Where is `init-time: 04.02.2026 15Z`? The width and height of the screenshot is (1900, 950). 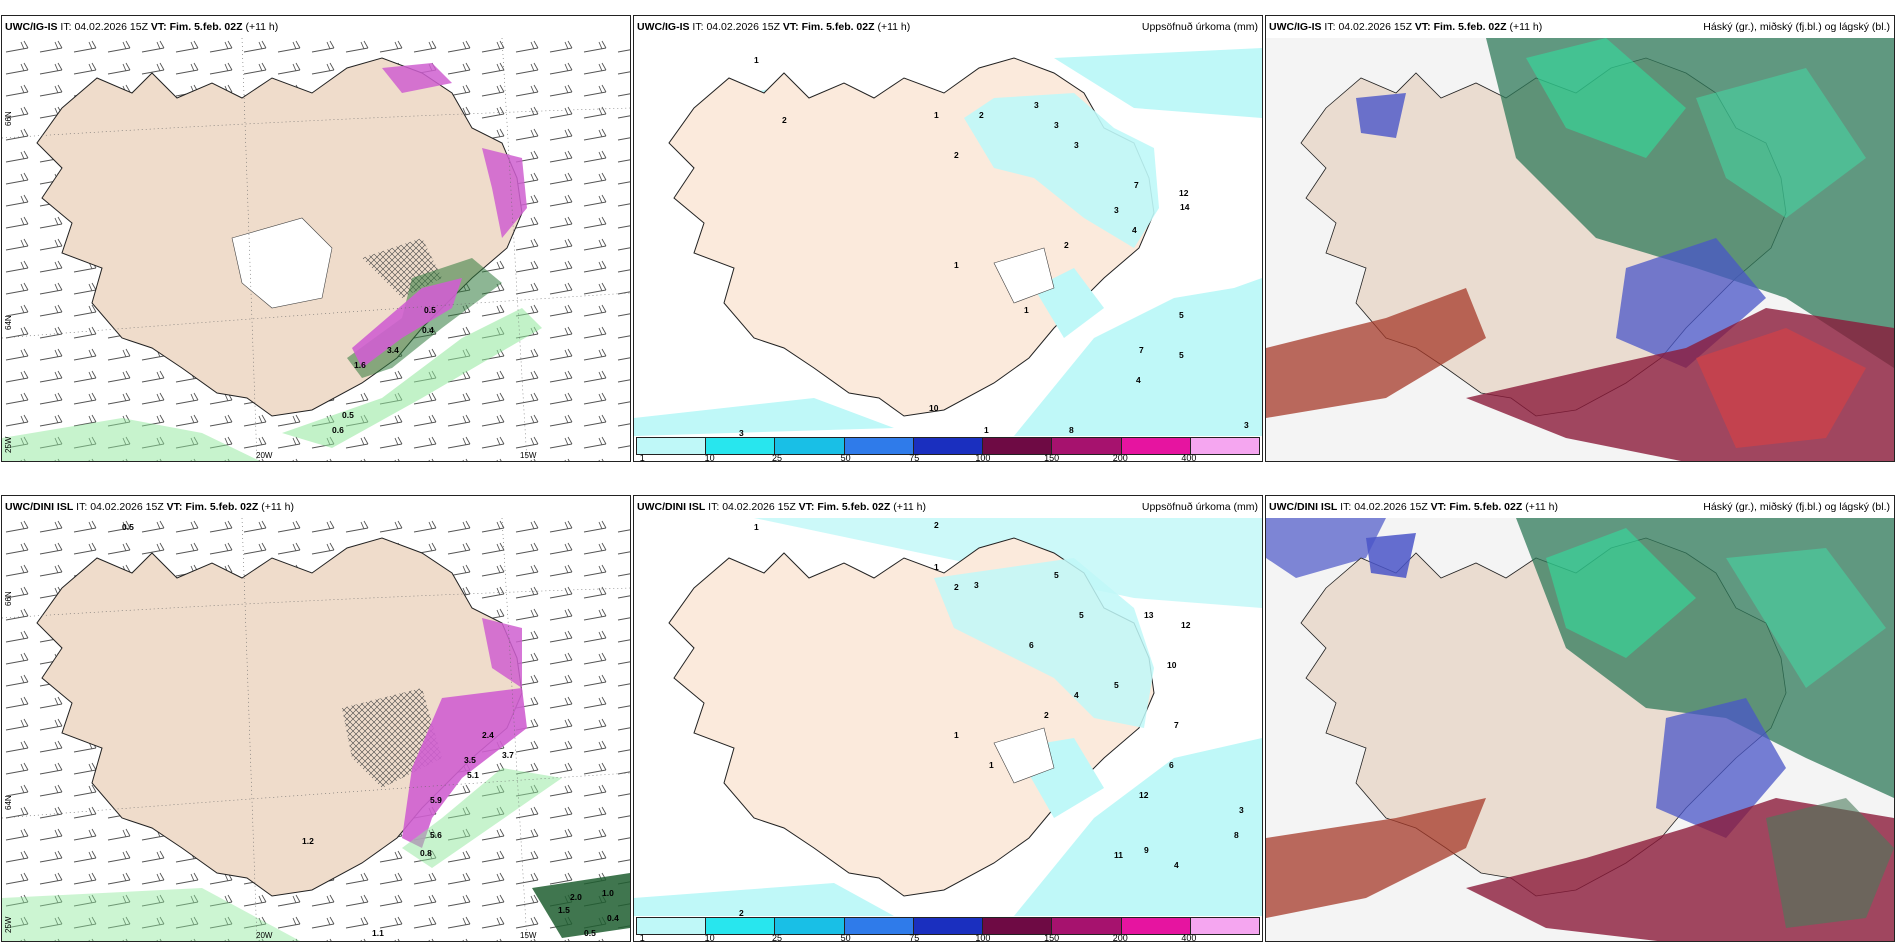
init-time: 04.02.2026 15Z is located at coordinates (111, 27).